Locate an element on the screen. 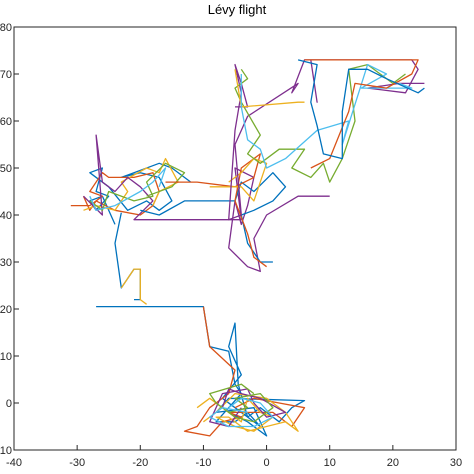 The image size is (474, 474). chart-title: Lévy flight is located at coordinates (237, 9).